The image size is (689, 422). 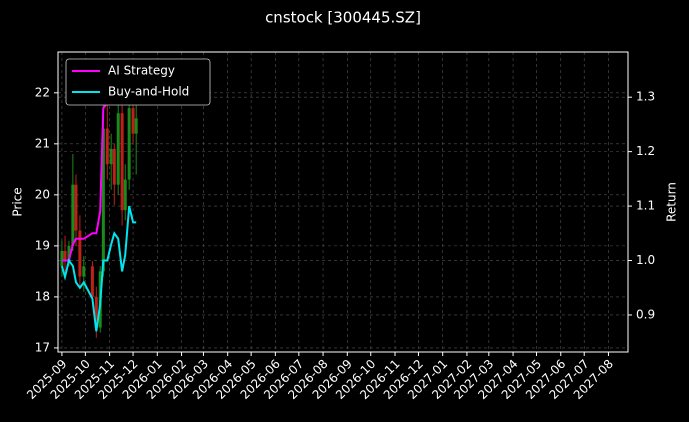 I want to click on y-tick-label: 18, so click(x=42, y=296).